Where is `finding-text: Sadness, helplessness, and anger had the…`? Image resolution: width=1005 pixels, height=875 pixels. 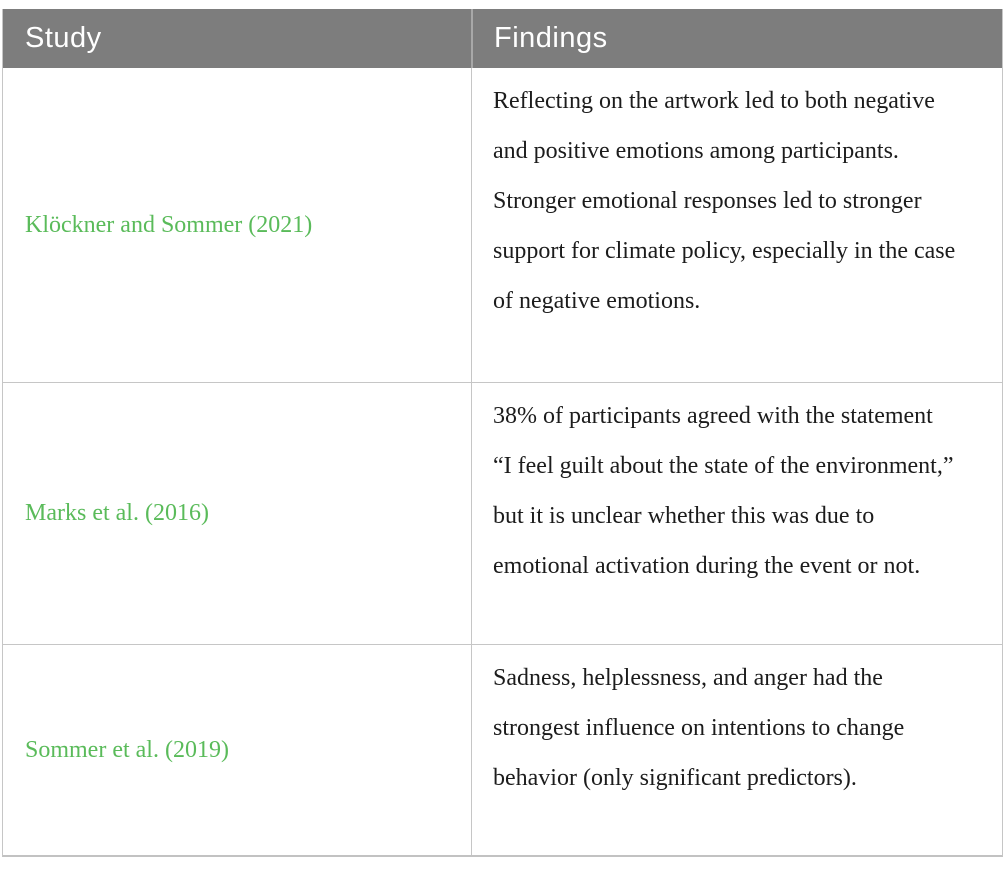 finding-text: Sadness, helplessness, and anger had the… is located at coordinates (736, 750).